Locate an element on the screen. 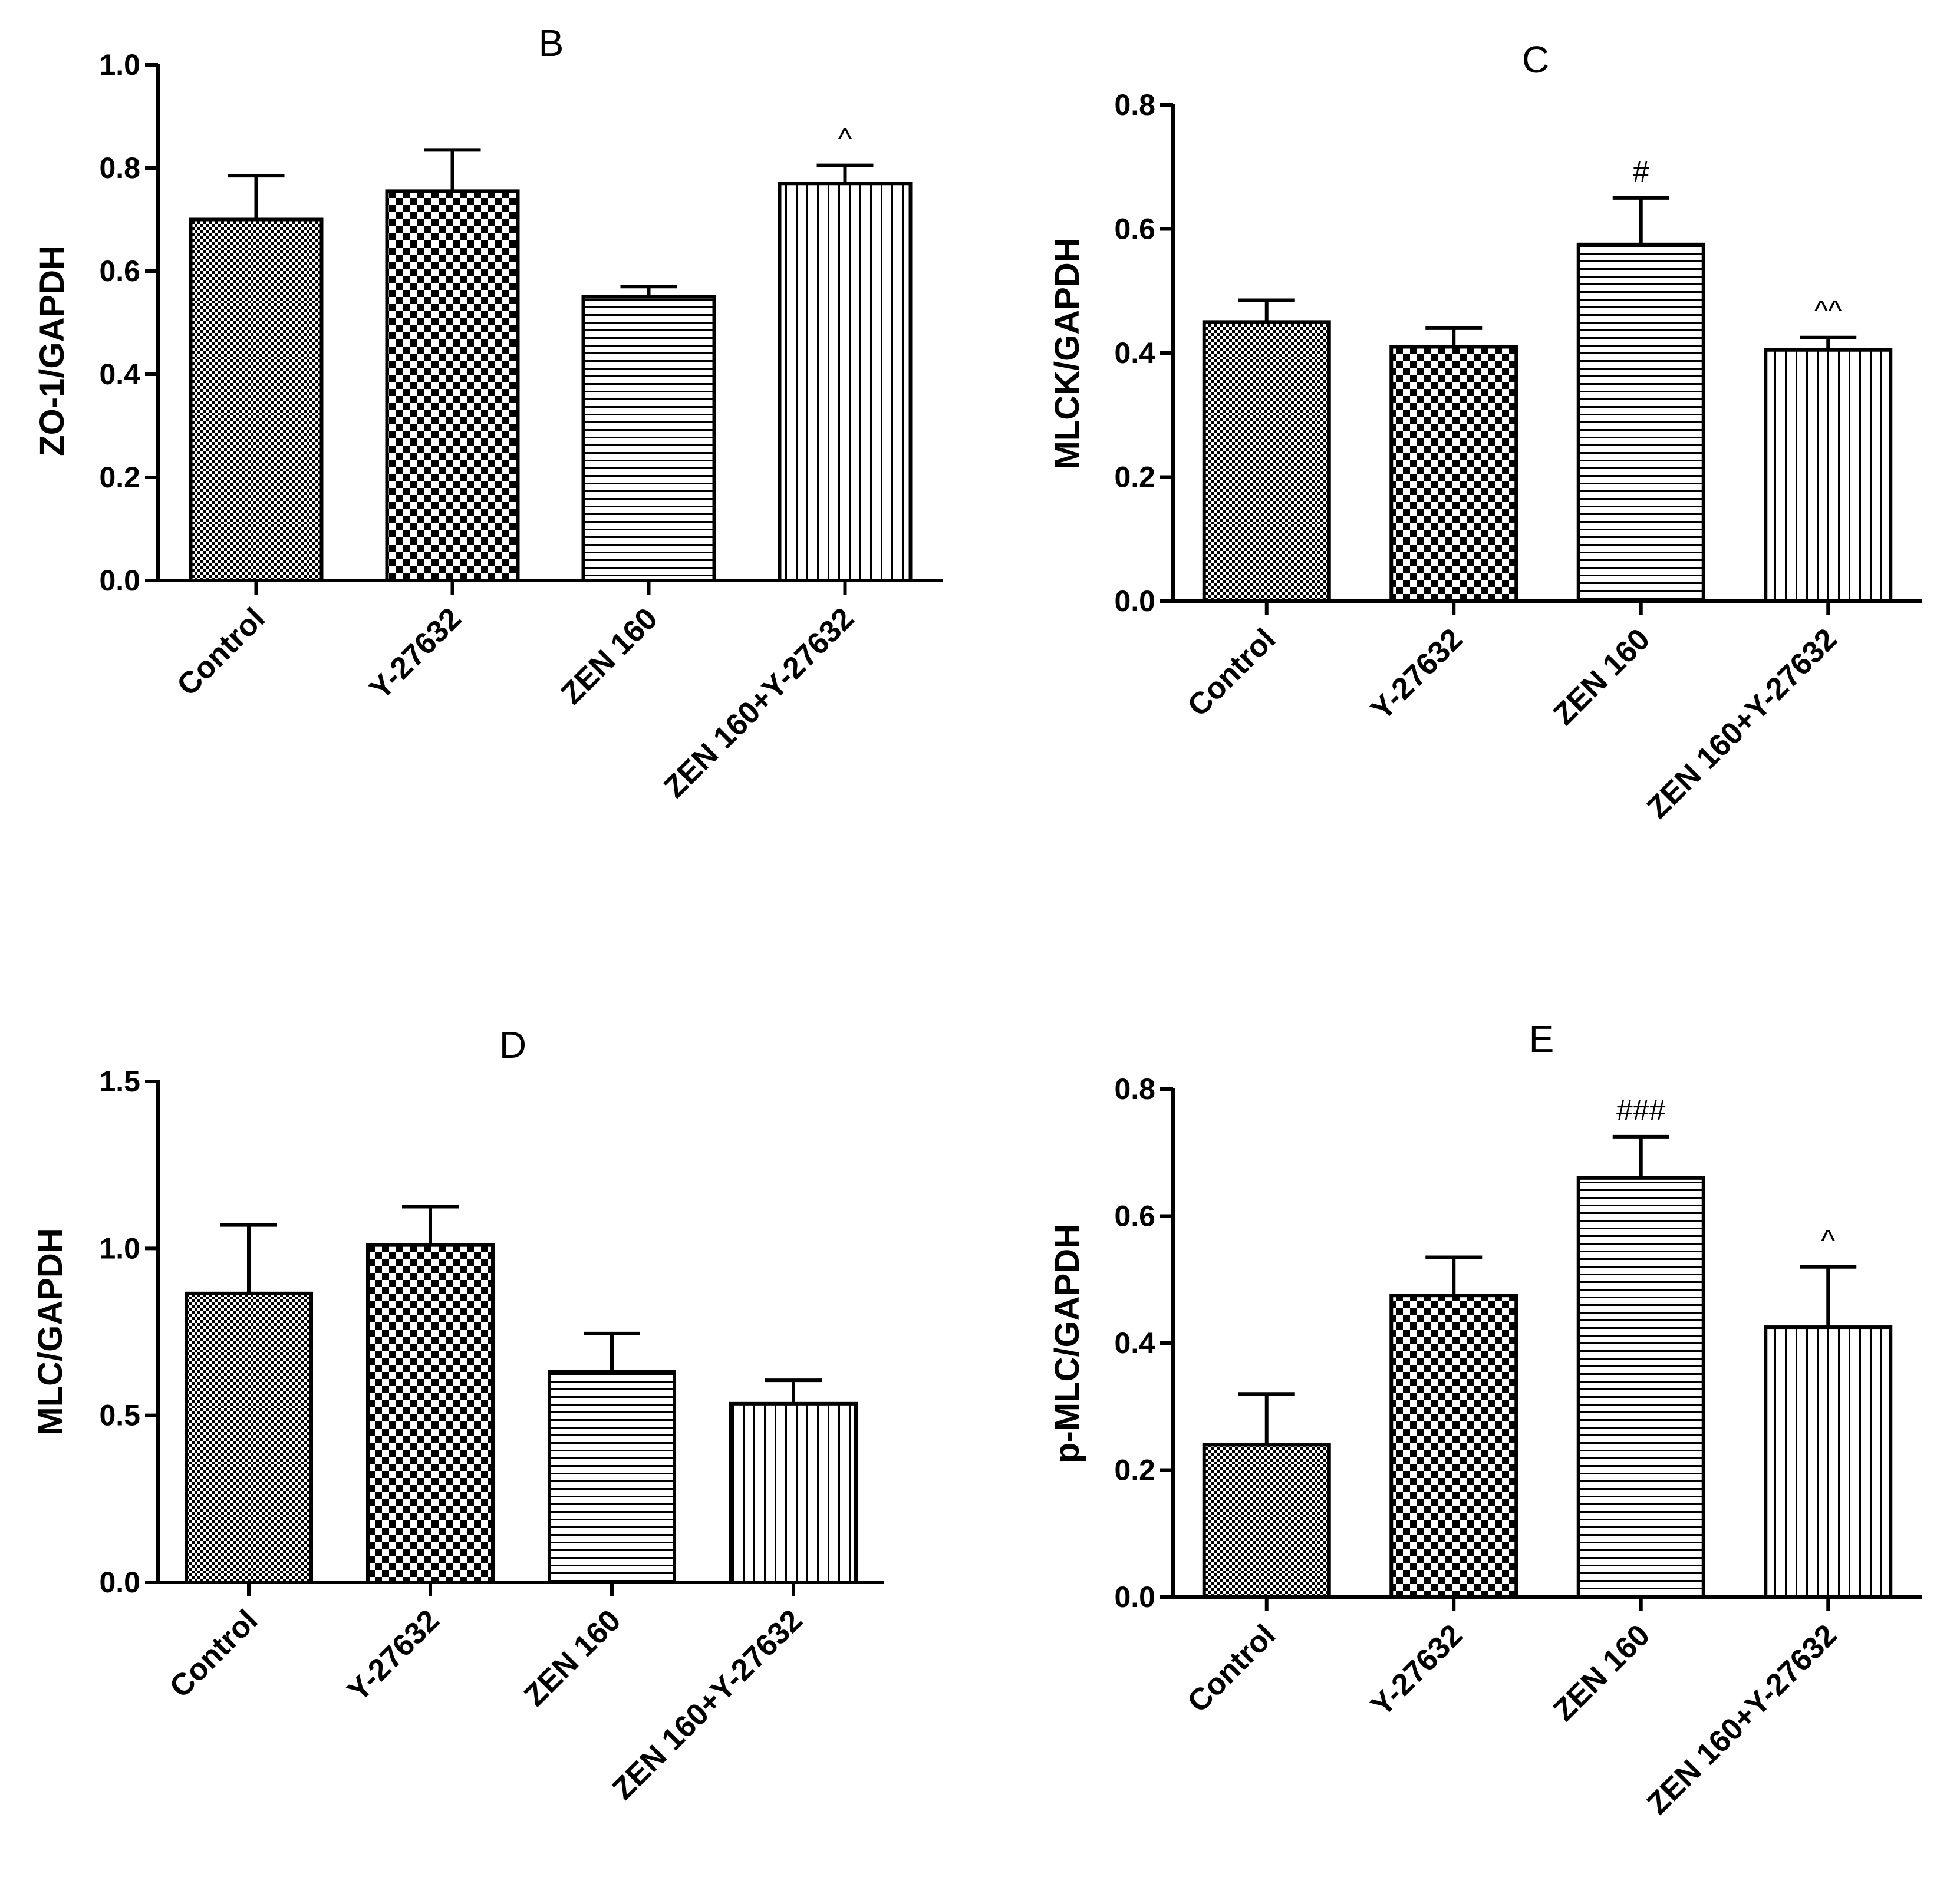 This screenshot has height=1887, width=1960. y-axis-label: ZO-1/GAPDH is located at coordinates (52, 350).